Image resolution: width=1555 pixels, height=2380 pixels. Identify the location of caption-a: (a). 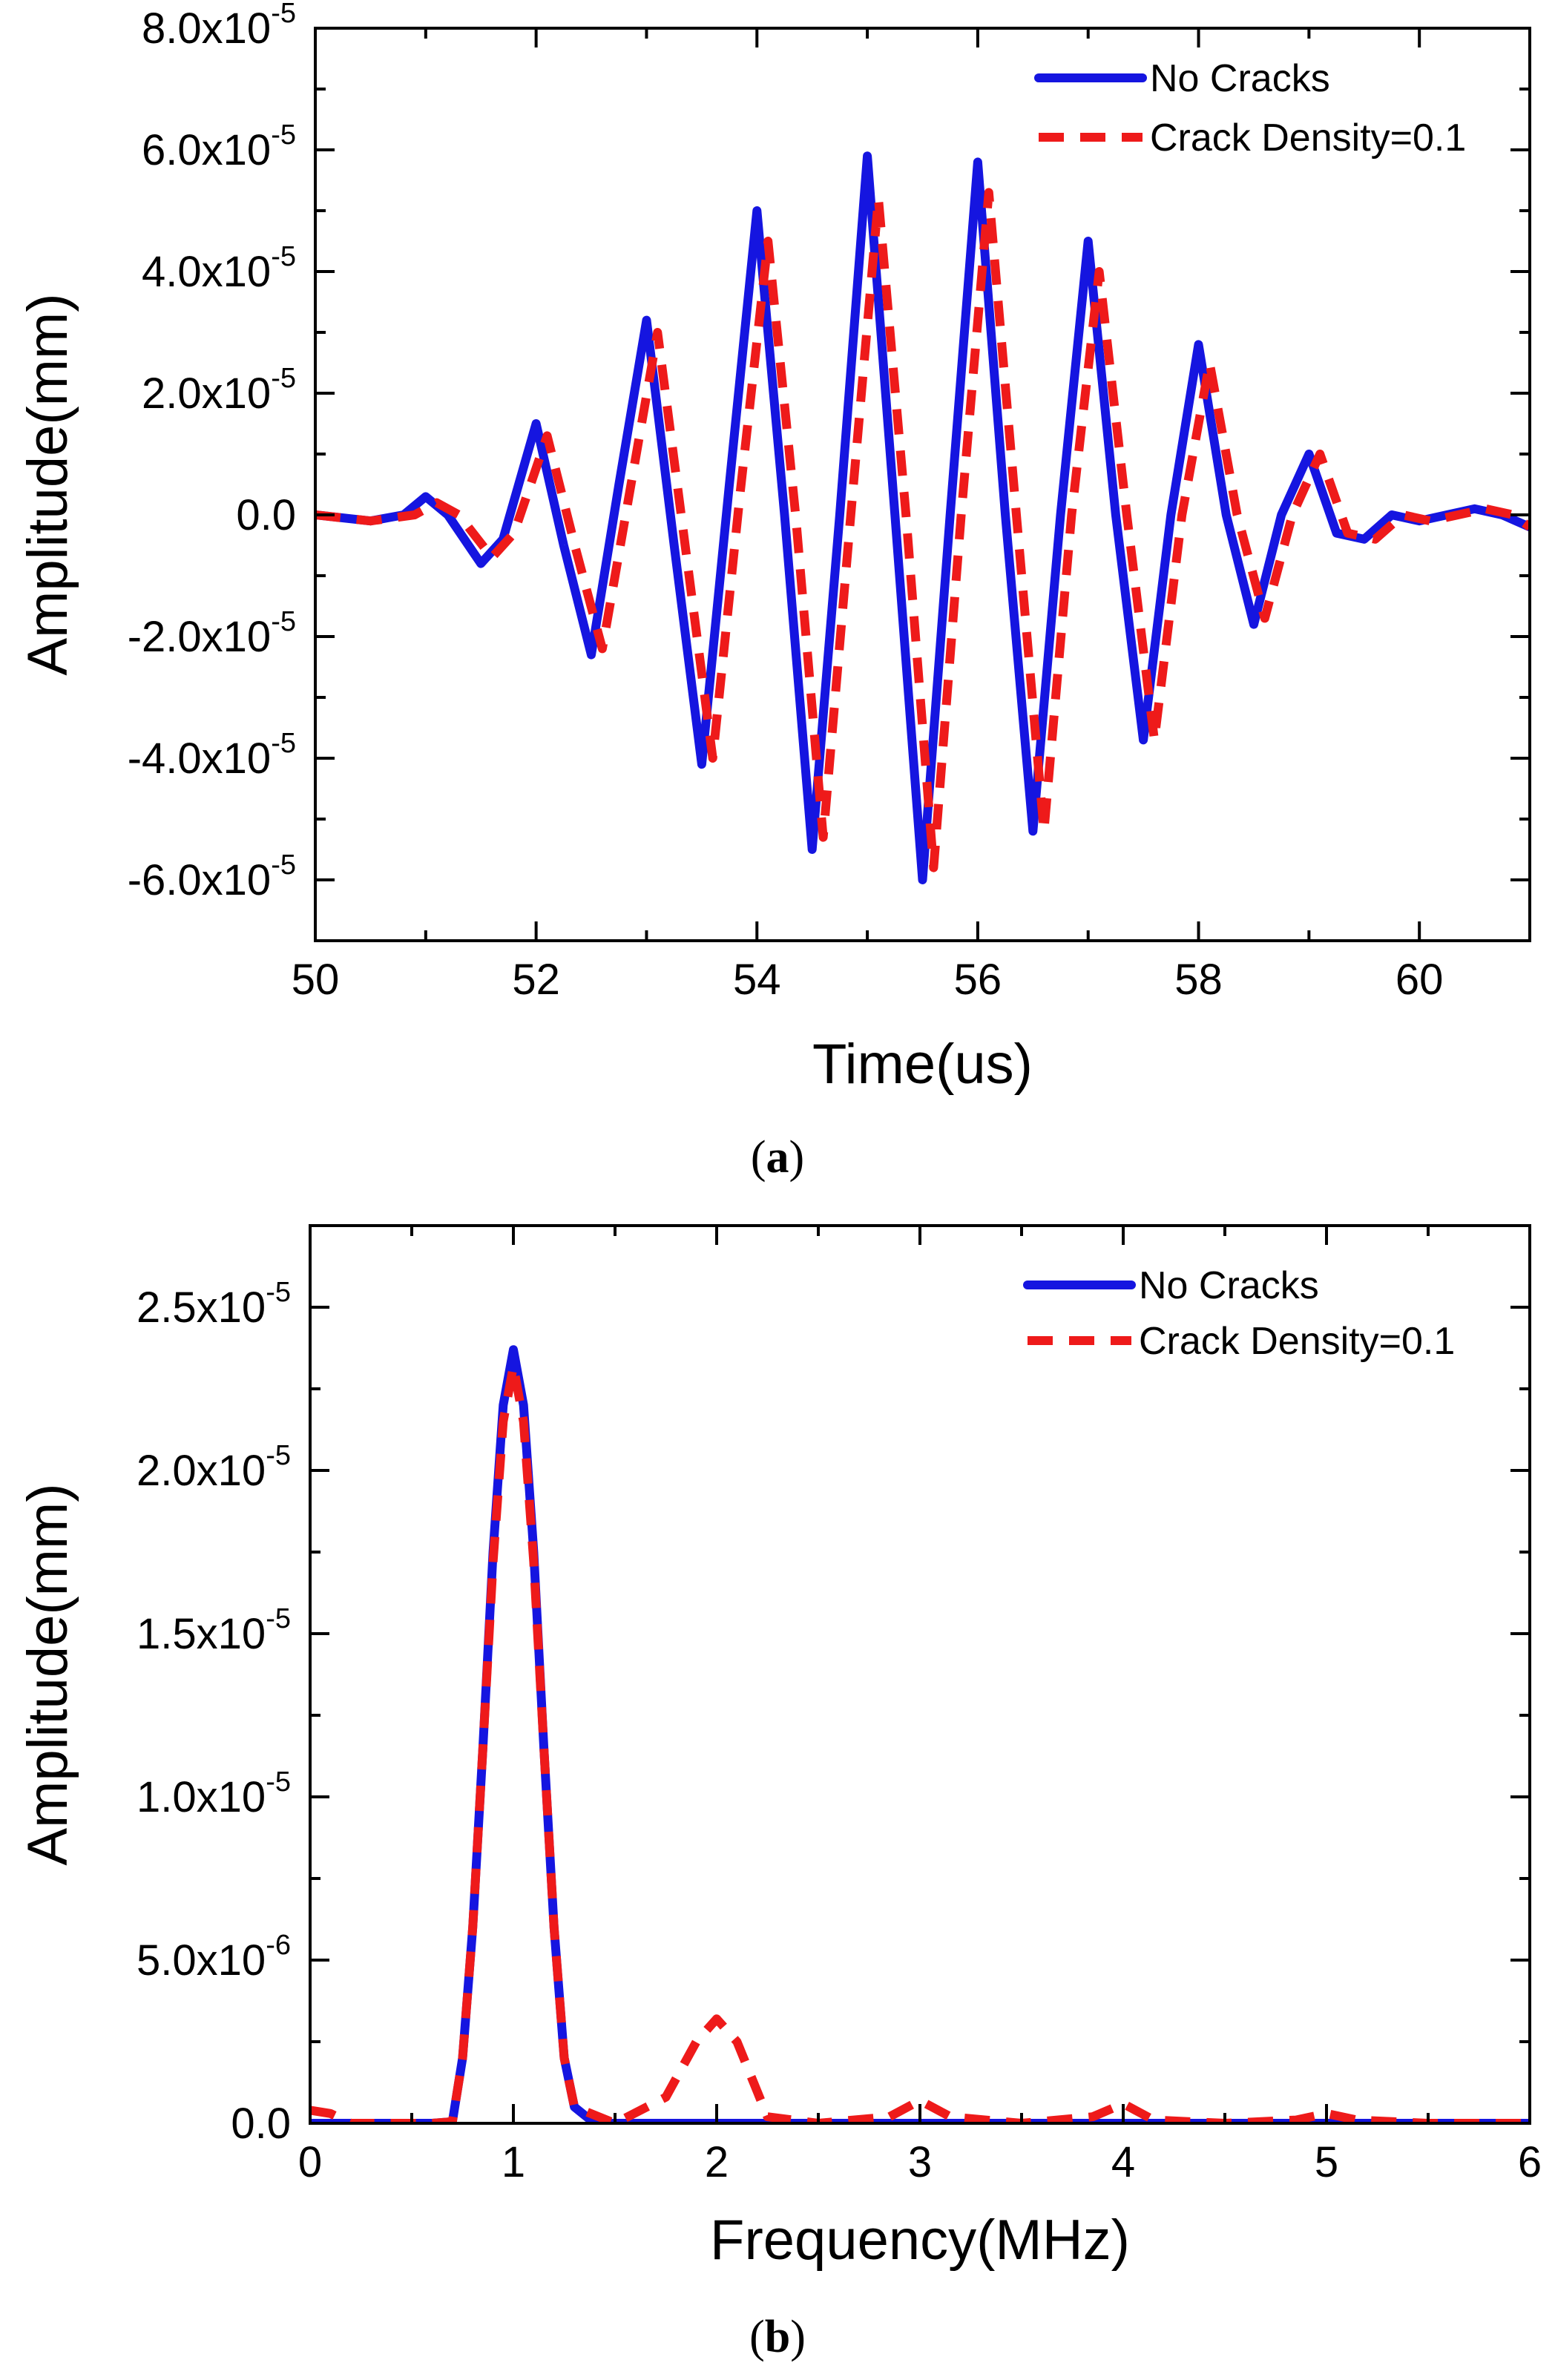
(777, 1158).